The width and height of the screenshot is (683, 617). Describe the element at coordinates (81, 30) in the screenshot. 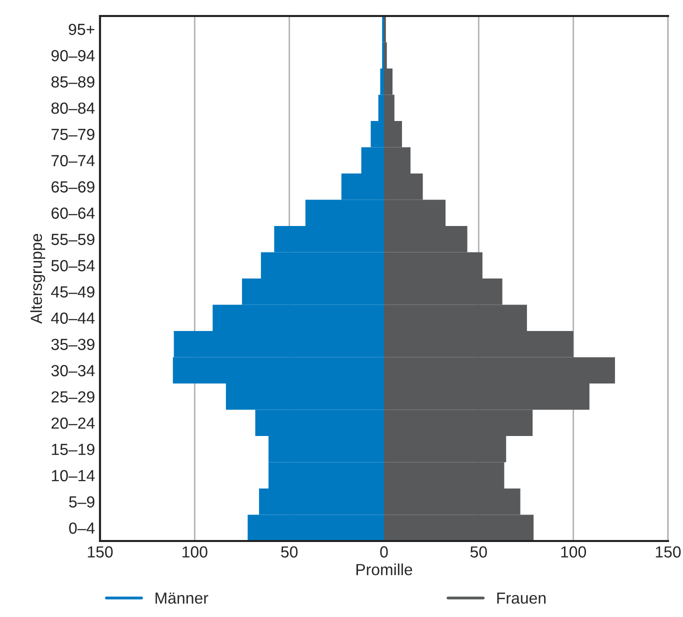

I see `y-tick-label: 95+` at that location.